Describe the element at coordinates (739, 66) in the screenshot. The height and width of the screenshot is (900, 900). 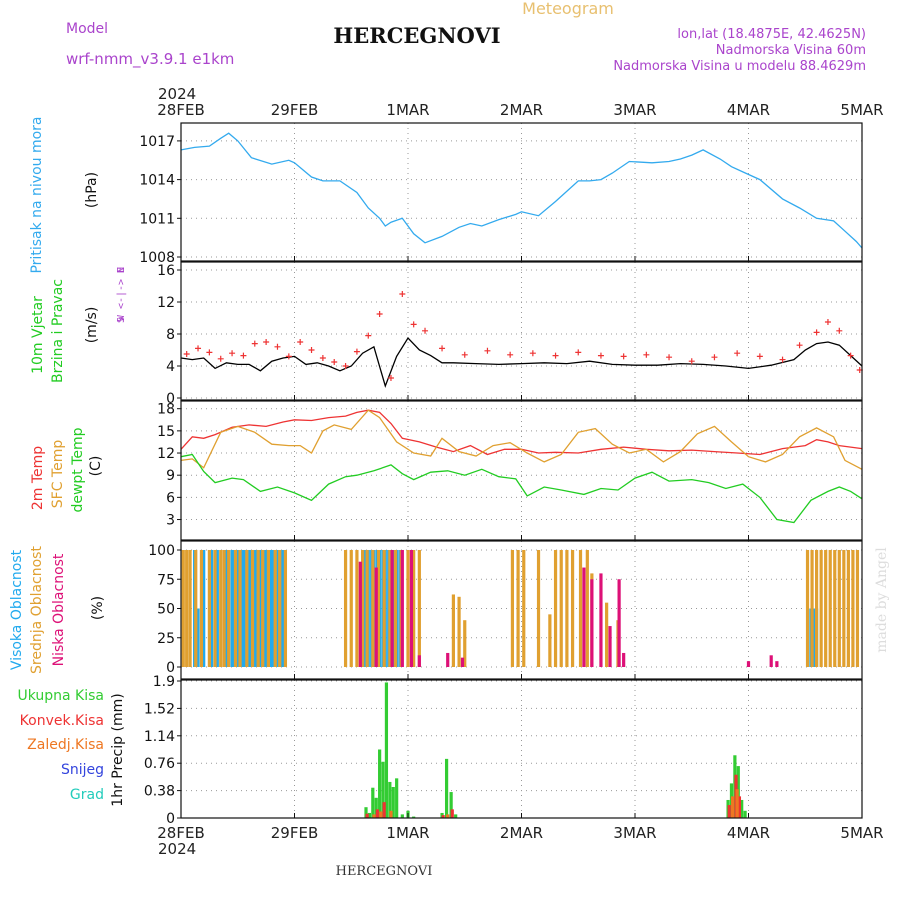
I see `model-elevation-label: Nadmorska Visina u modelu 88.4629m` at that location.